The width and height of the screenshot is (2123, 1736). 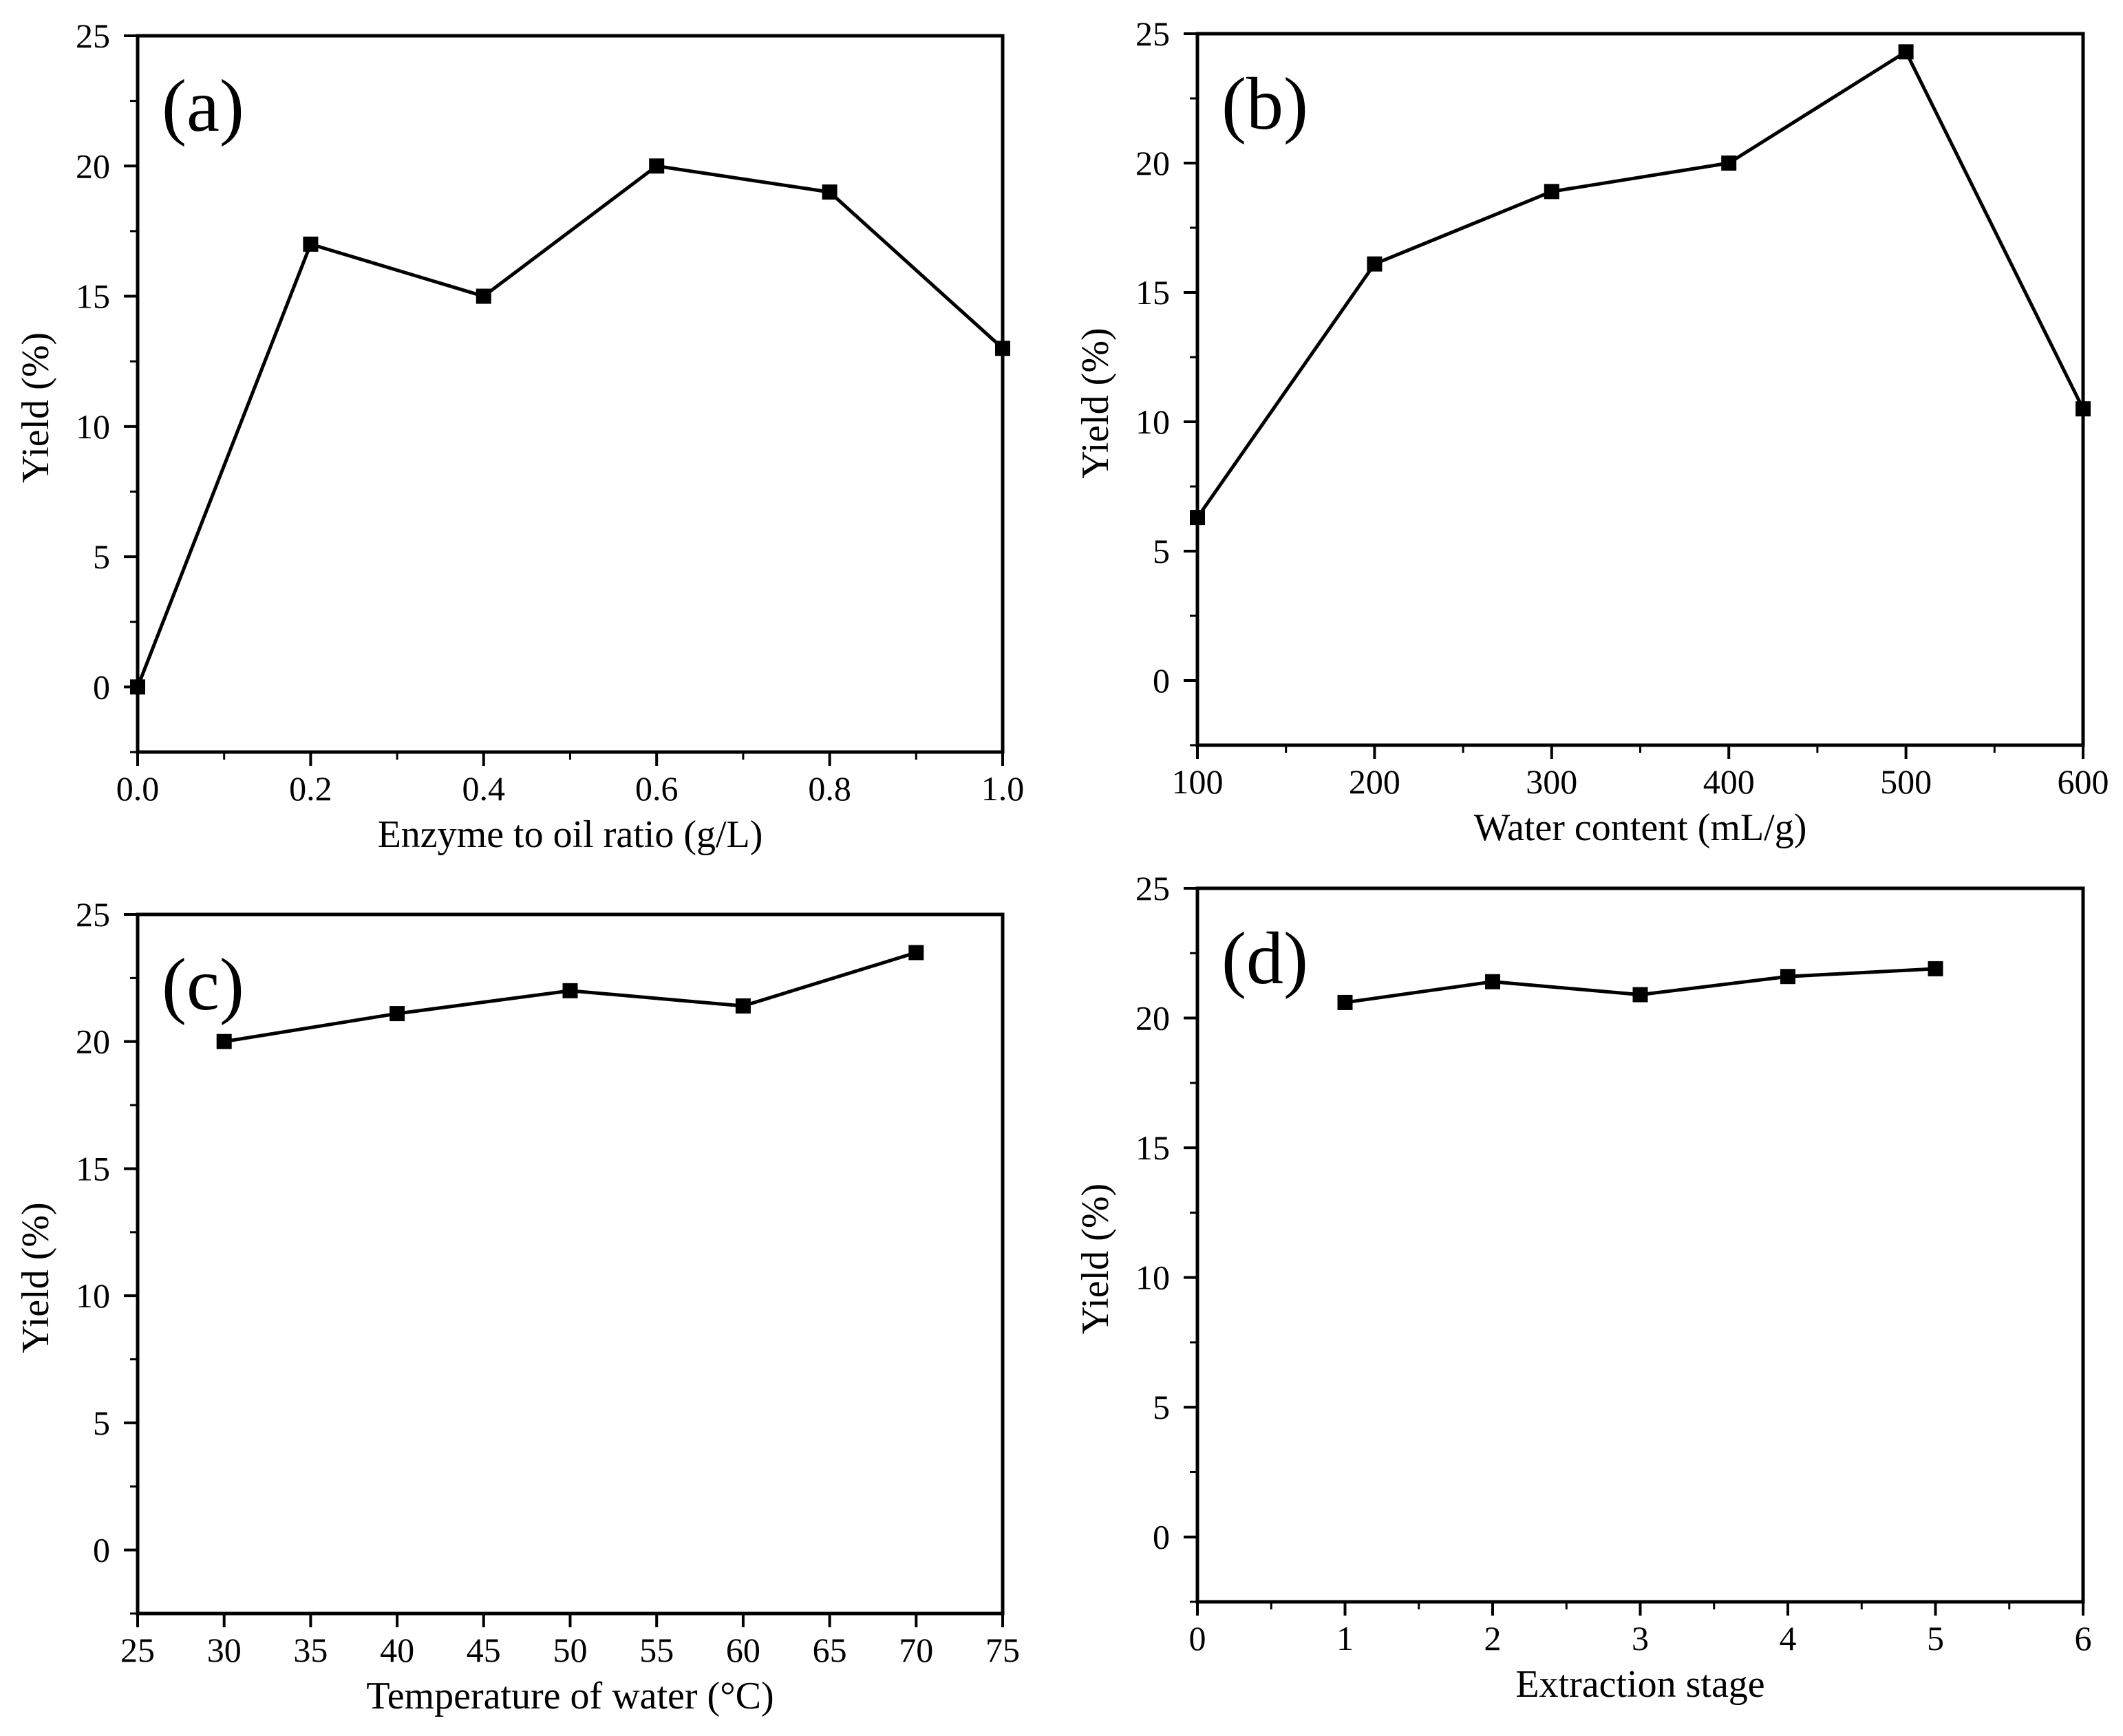 What do you see at coordinates (484, 1650) in the screenshot?
I see `x-tick-label: 45` at bounding box center [484, 1650].